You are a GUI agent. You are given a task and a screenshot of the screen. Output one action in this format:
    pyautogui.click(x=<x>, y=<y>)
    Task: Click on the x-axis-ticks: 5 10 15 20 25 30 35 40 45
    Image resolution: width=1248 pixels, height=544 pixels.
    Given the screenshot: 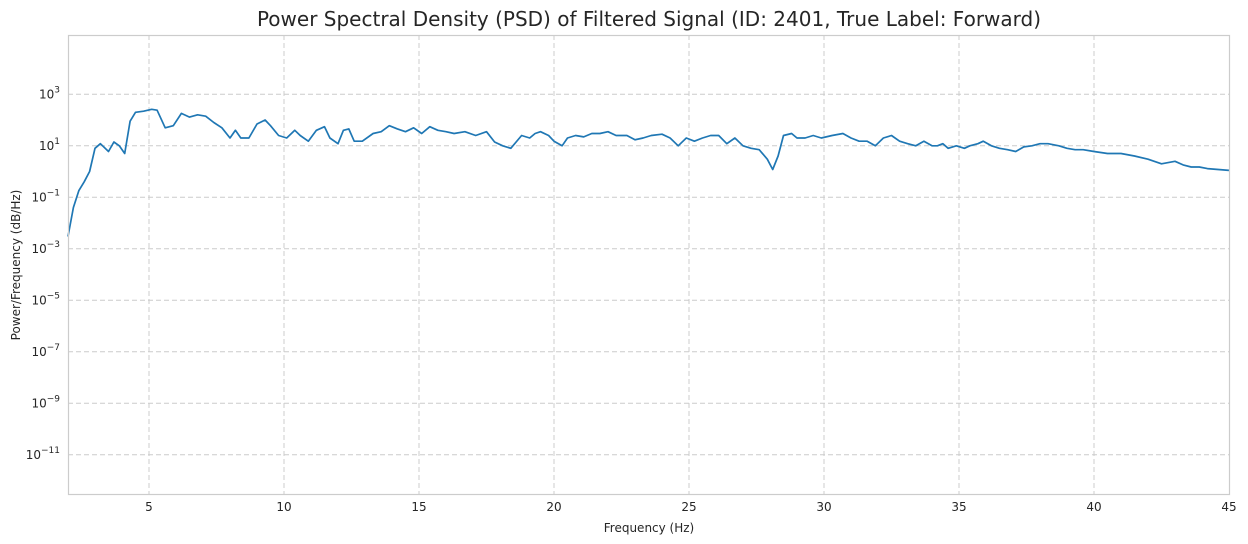 What is the action you would take?
    pyautogui.click(x=690, y=507)
    